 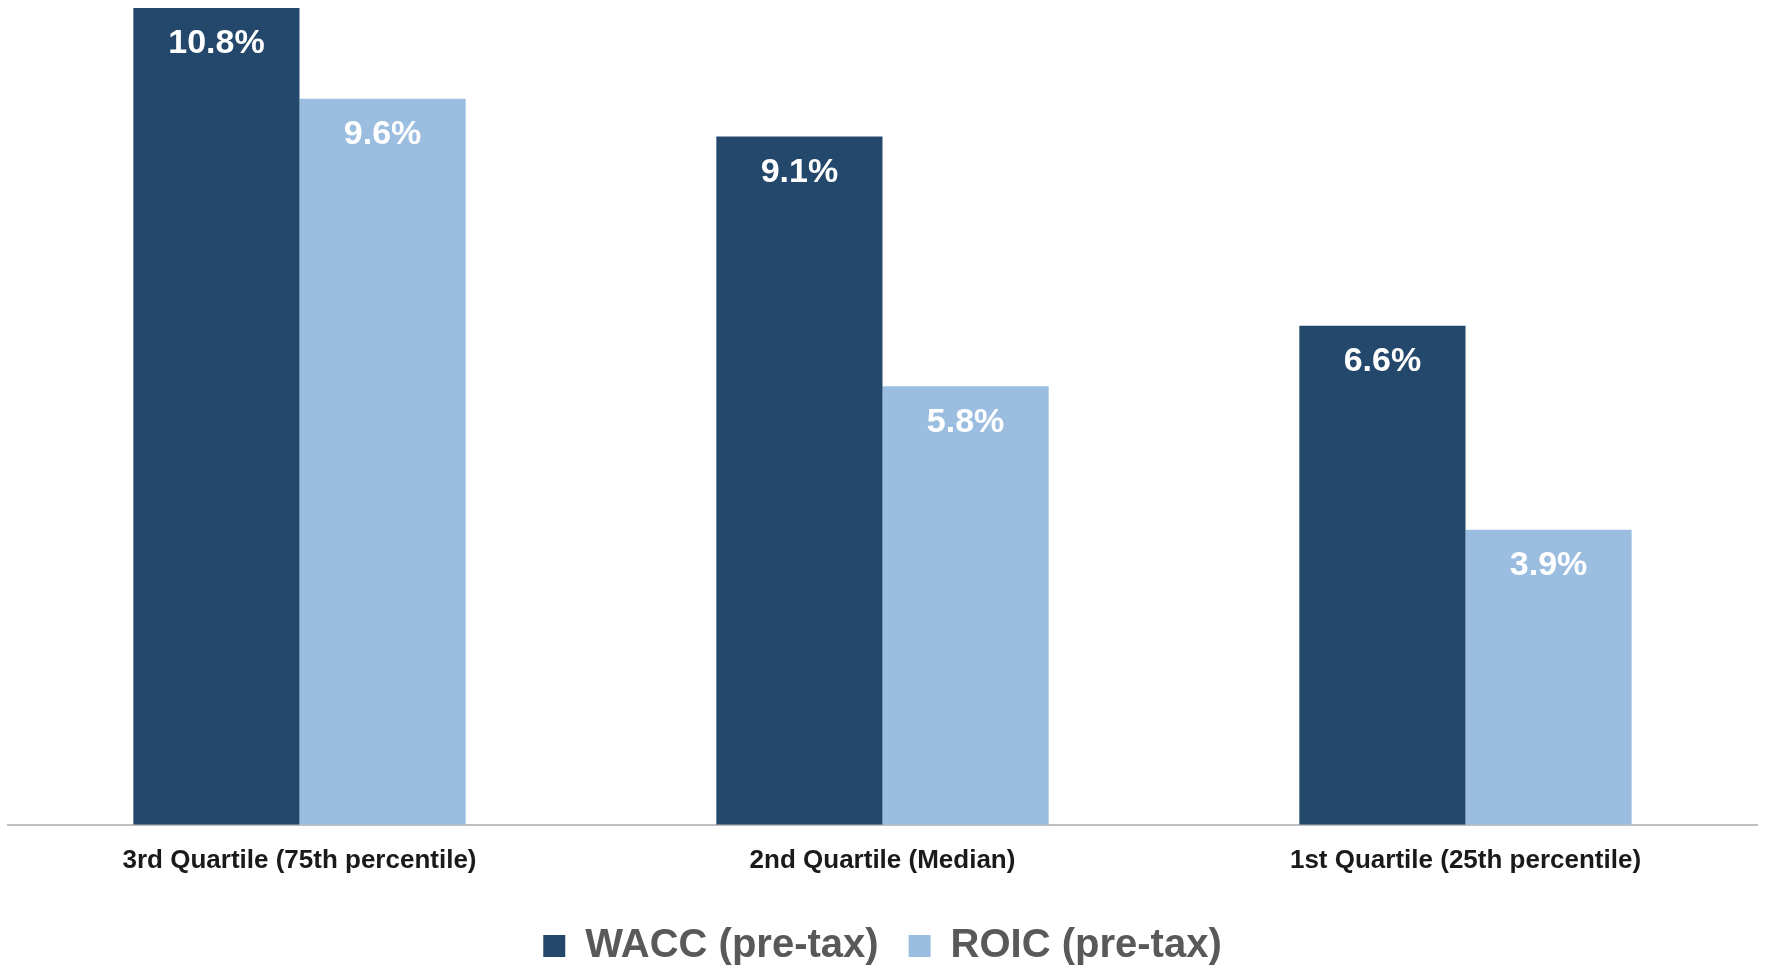 What do you see at coordinates (299, 858) in the screenshot?
I see `x-tick-label: 3rd Quartile (75th percentile)` at bounding box center [299, 858].